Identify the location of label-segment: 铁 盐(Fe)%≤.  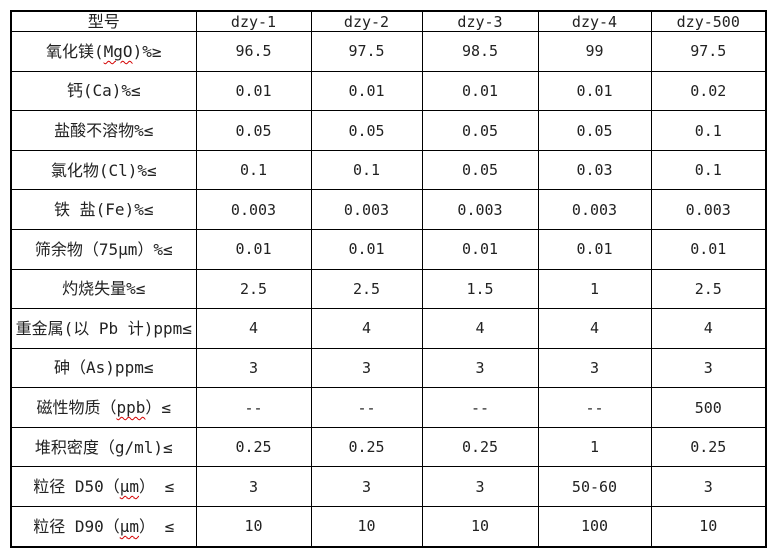
(104, 210).